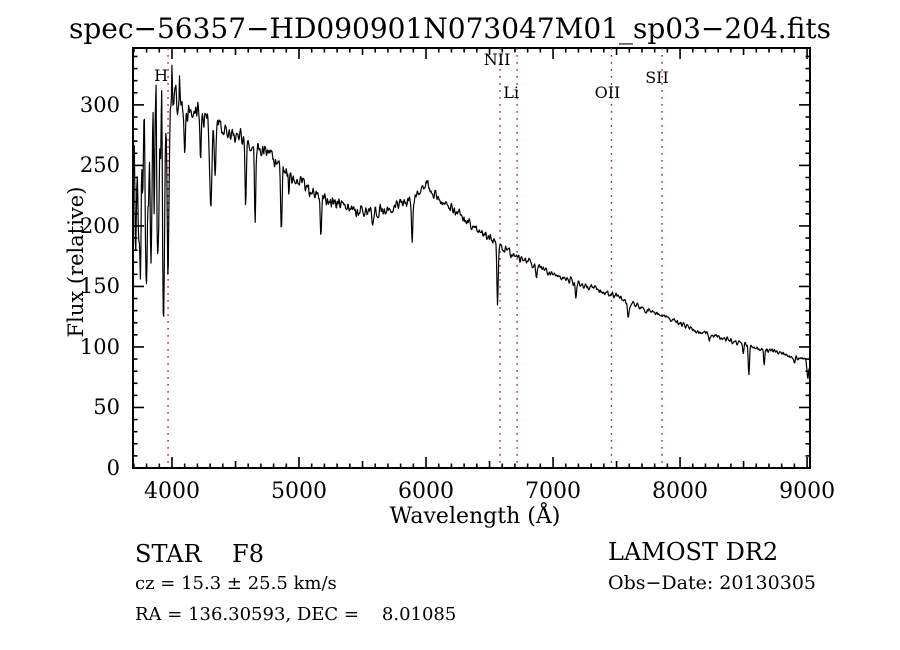 This screenshot has height=650, width=900. Describe the element at coordinates (161, 75) in the screenshot. I see `line-marker-label: H` at that location.